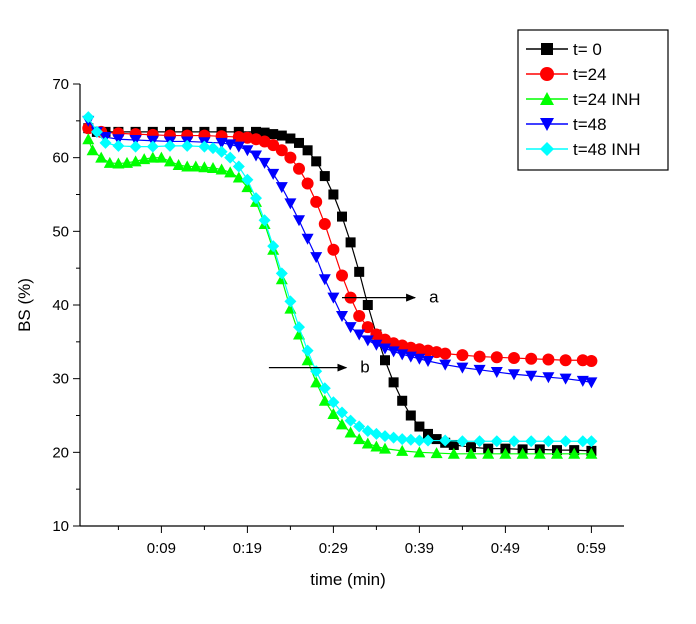 The height and width of the screenshot is (624, 696). Describe the element at coordinates (364, 367) in the screenshot. I see `annotation-label: b` at that location.